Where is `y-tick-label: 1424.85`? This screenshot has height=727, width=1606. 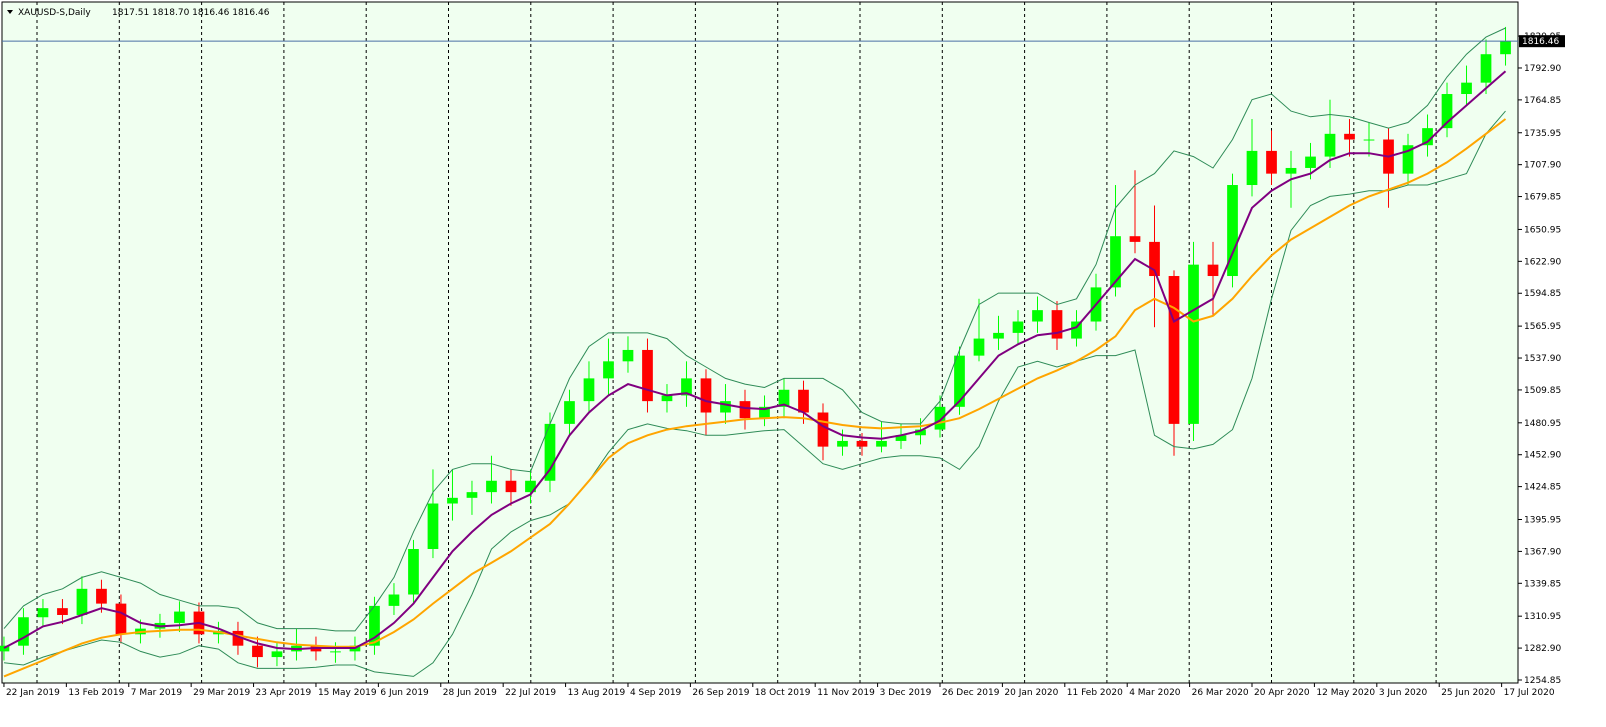
y-tick-label: 1424.85 is located at coordinates (1542, 488).